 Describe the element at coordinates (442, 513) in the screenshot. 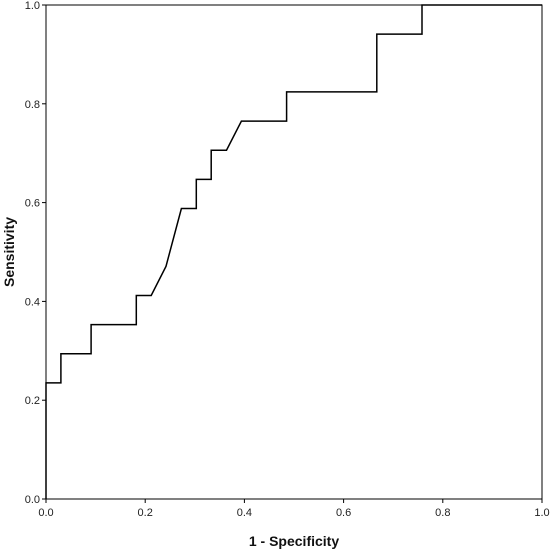

I see `x-tick-label: 0.8` at that location.